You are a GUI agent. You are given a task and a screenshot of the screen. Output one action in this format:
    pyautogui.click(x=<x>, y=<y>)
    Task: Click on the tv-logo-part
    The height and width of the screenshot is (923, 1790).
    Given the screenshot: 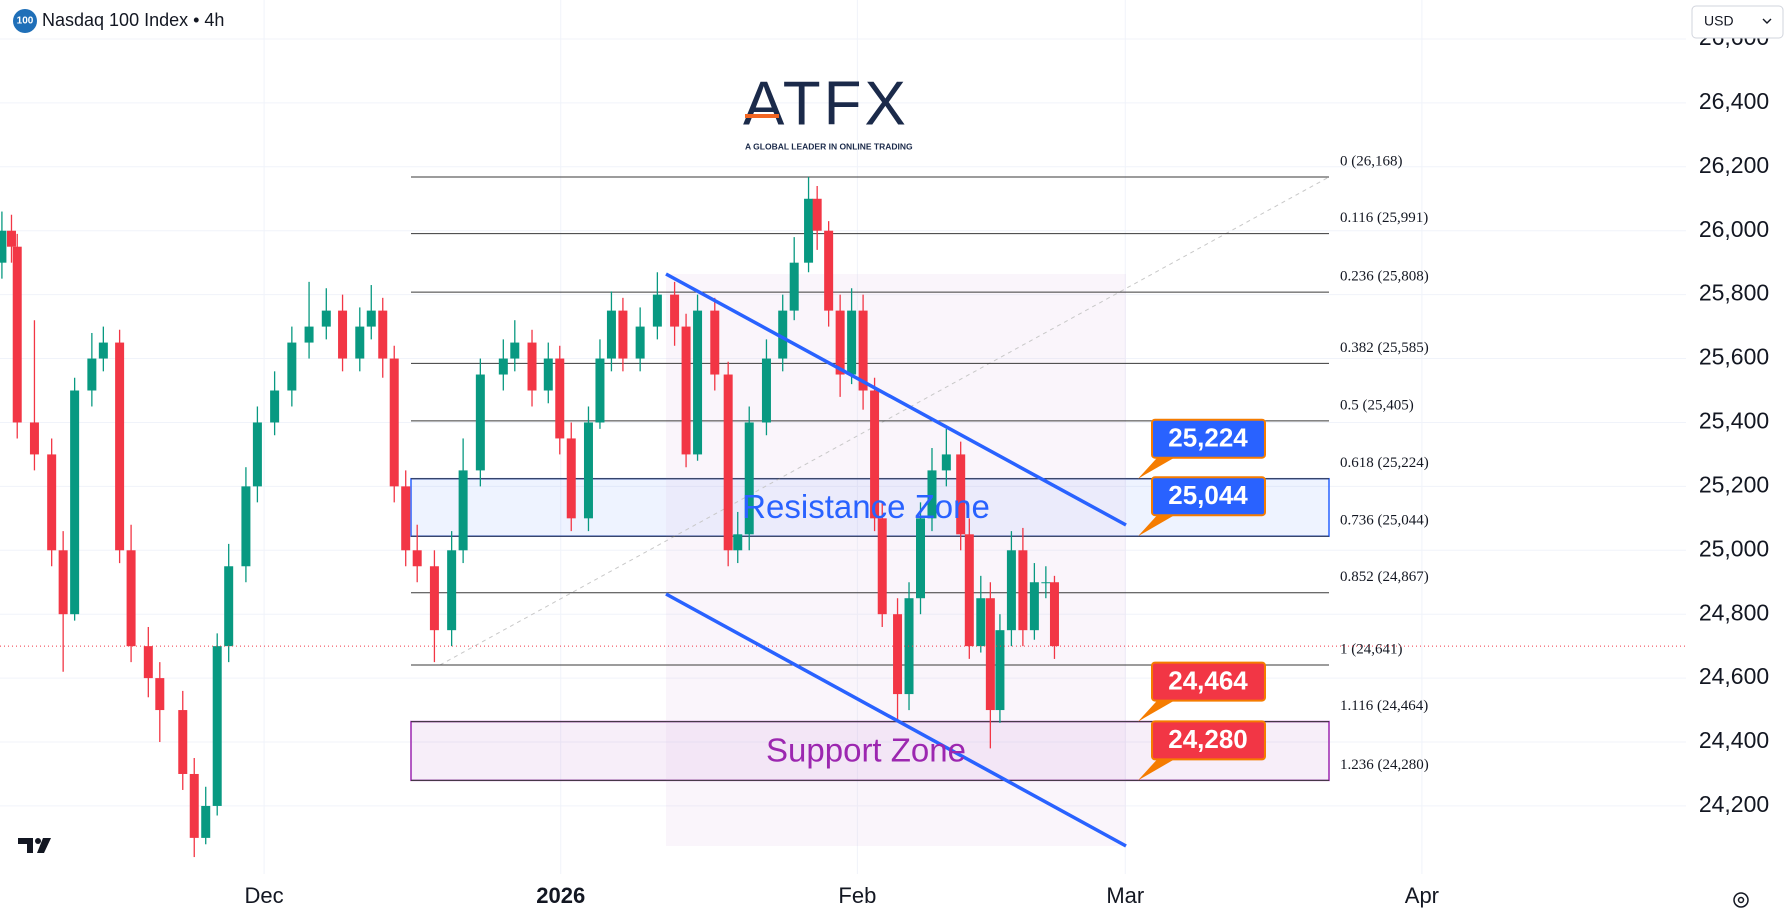 What is the action you would take?
    pyautogui.click(x=44, y=845)
    